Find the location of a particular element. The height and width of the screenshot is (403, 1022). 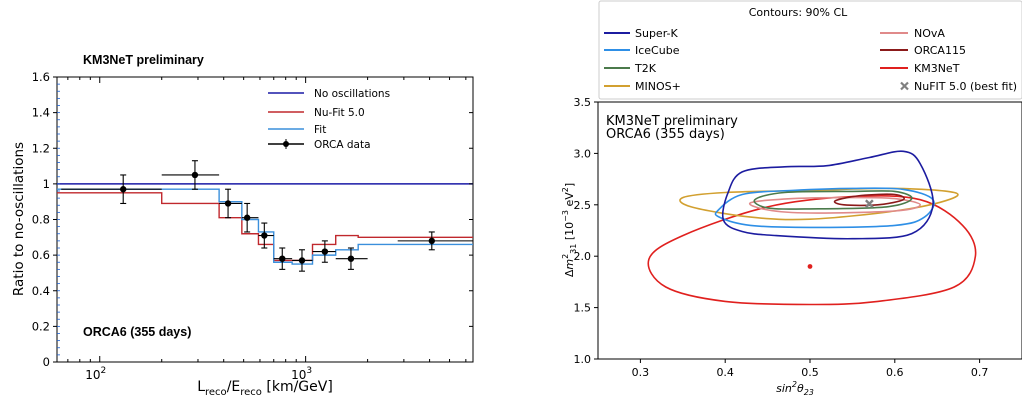

right-legend-label: NOvA is located at coordinates (929, 33).